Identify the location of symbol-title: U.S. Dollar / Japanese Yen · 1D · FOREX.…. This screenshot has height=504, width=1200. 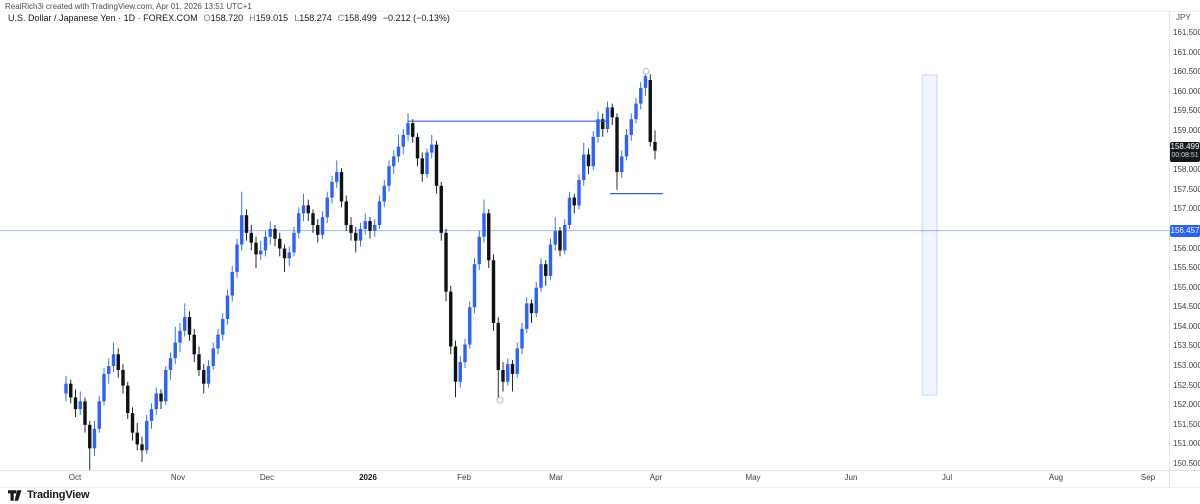
(103, 18).